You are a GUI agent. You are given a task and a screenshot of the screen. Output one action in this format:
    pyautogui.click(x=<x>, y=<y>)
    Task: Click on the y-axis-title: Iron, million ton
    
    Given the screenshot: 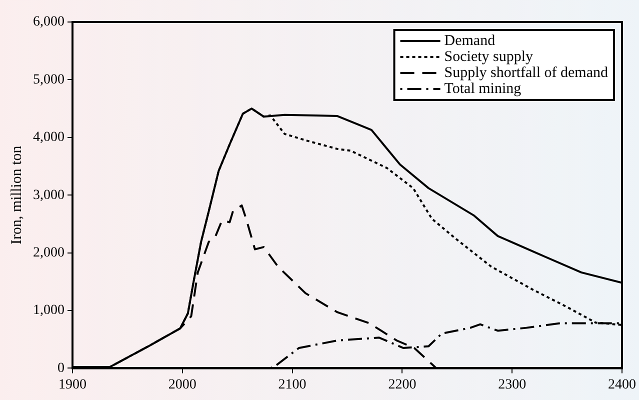 What is the action you would take?
    pyautogui.click(x=16, y=194)
    